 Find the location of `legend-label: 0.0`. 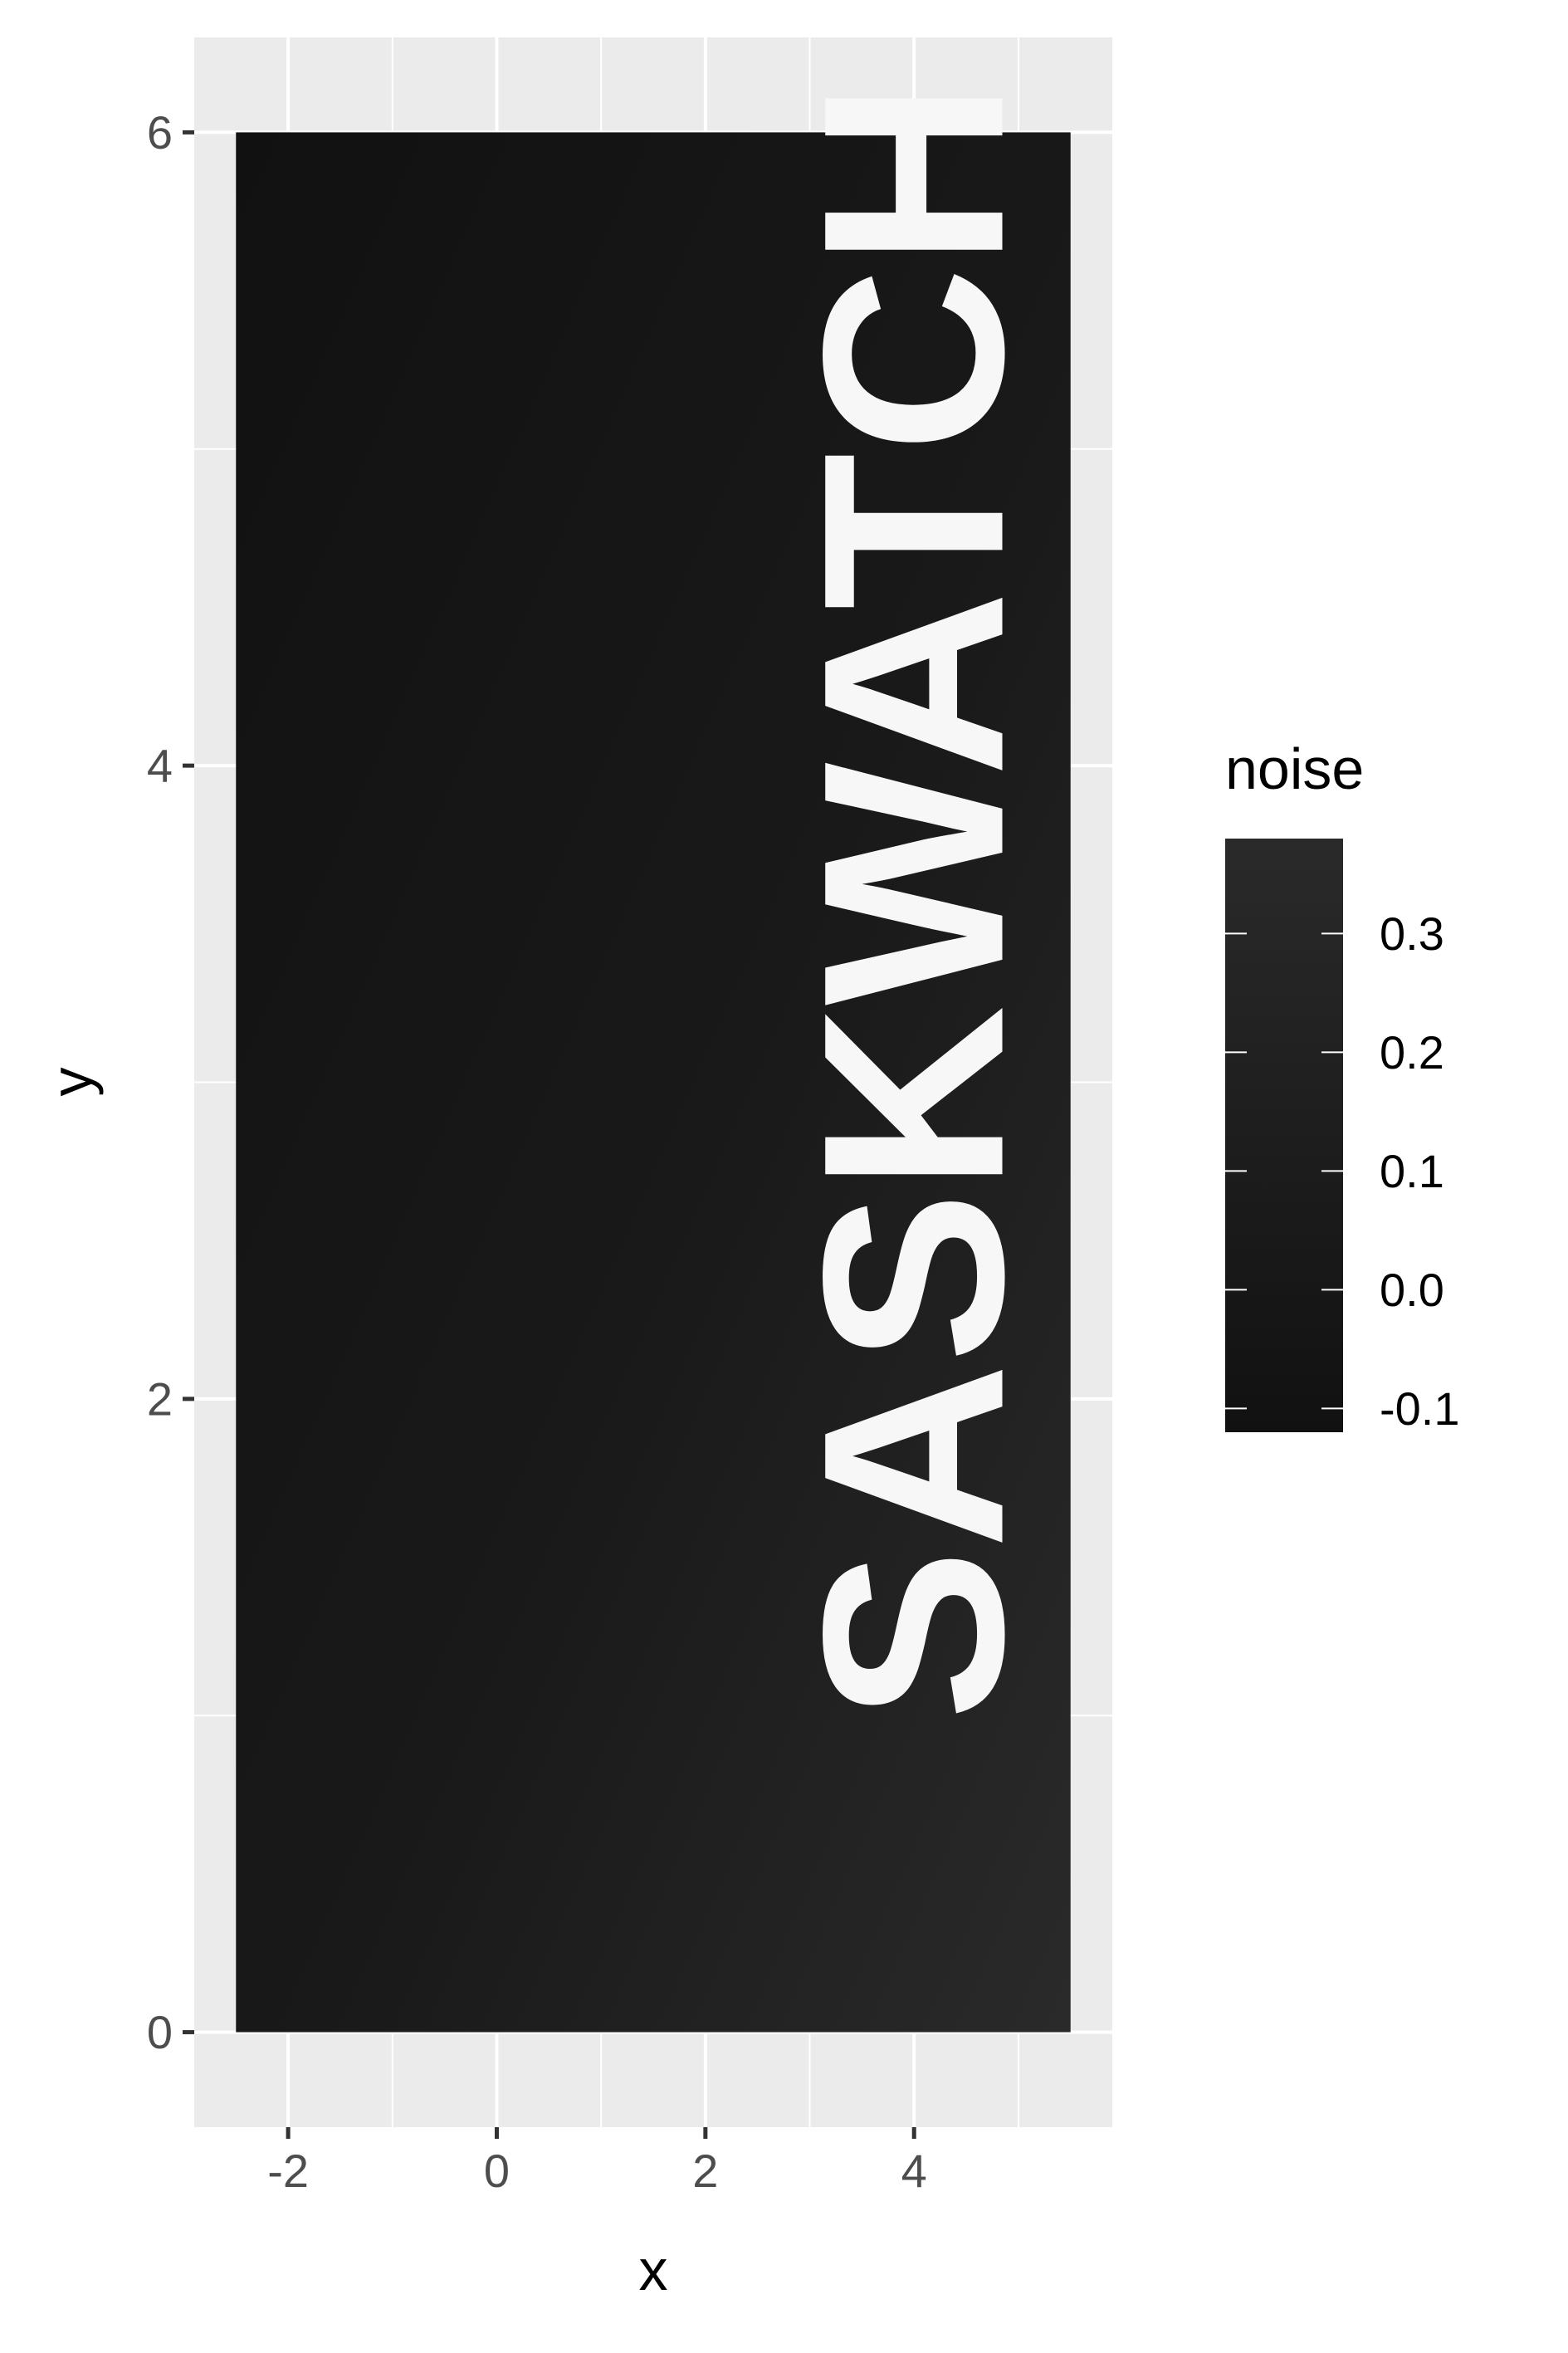

legend-label: 0.0 is located at coordinates (1412, 1290).